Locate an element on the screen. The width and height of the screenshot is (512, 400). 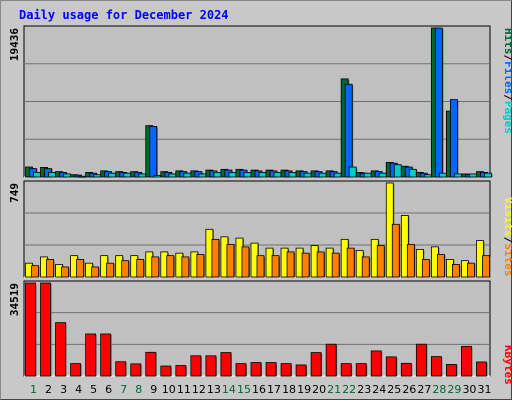
x-tick-day-4: 4 is located at coordinates (78, 389).